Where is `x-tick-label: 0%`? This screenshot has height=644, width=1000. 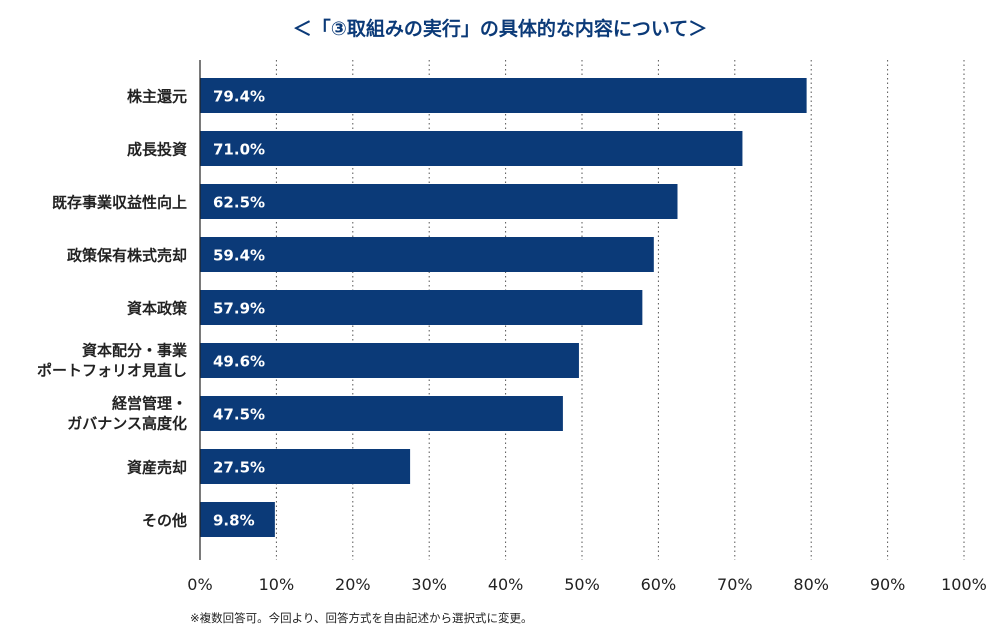
x-tick-label: 0% is located at coordinates (199, 584).